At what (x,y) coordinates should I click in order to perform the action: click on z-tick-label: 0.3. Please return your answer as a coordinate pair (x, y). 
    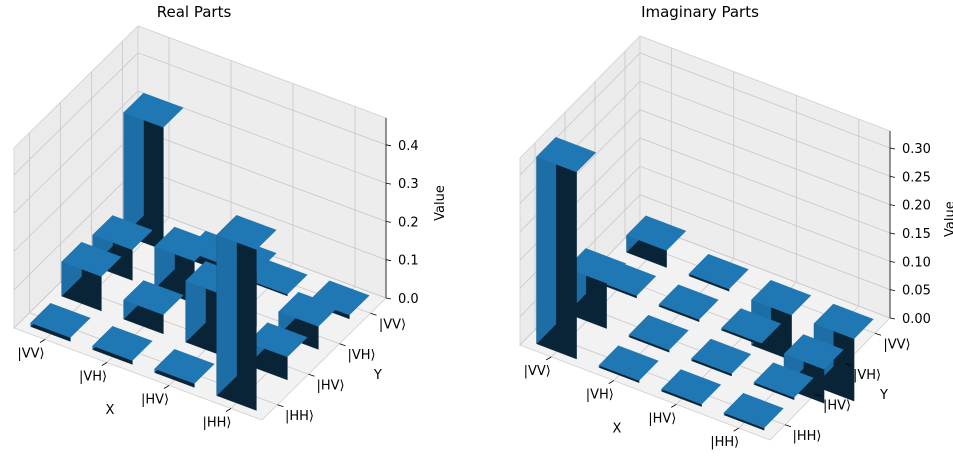
    Looking at the image, I should click on (408, 184).